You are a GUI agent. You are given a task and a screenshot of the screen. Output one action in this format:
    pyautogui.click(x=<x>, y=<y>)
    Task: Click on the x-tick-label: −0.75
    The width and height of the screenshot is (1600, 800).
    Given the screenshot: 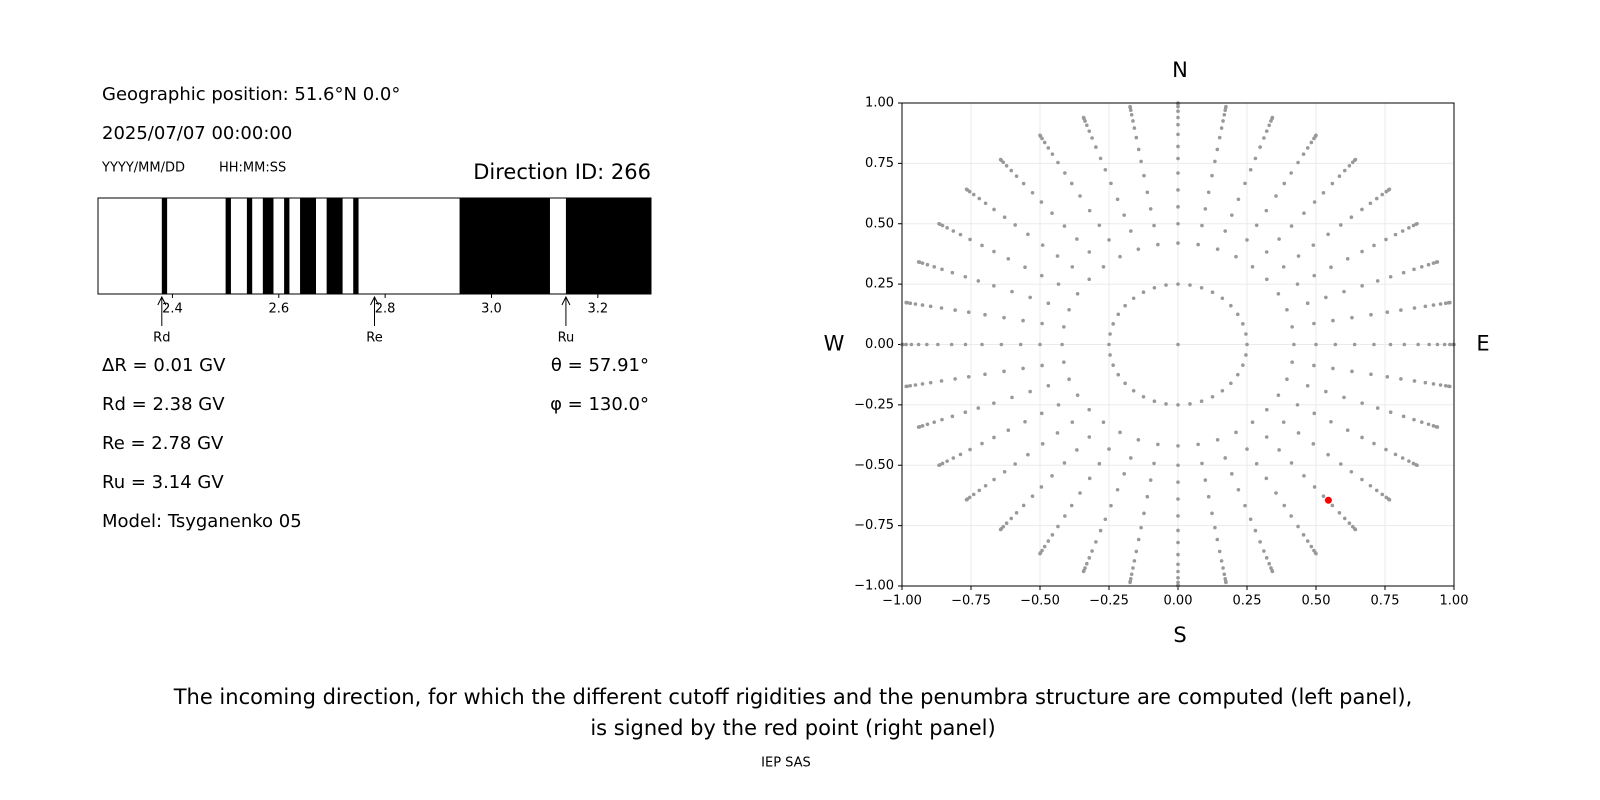 What is the action you would take?
    pyautogui.click(x=971, y=601)
    